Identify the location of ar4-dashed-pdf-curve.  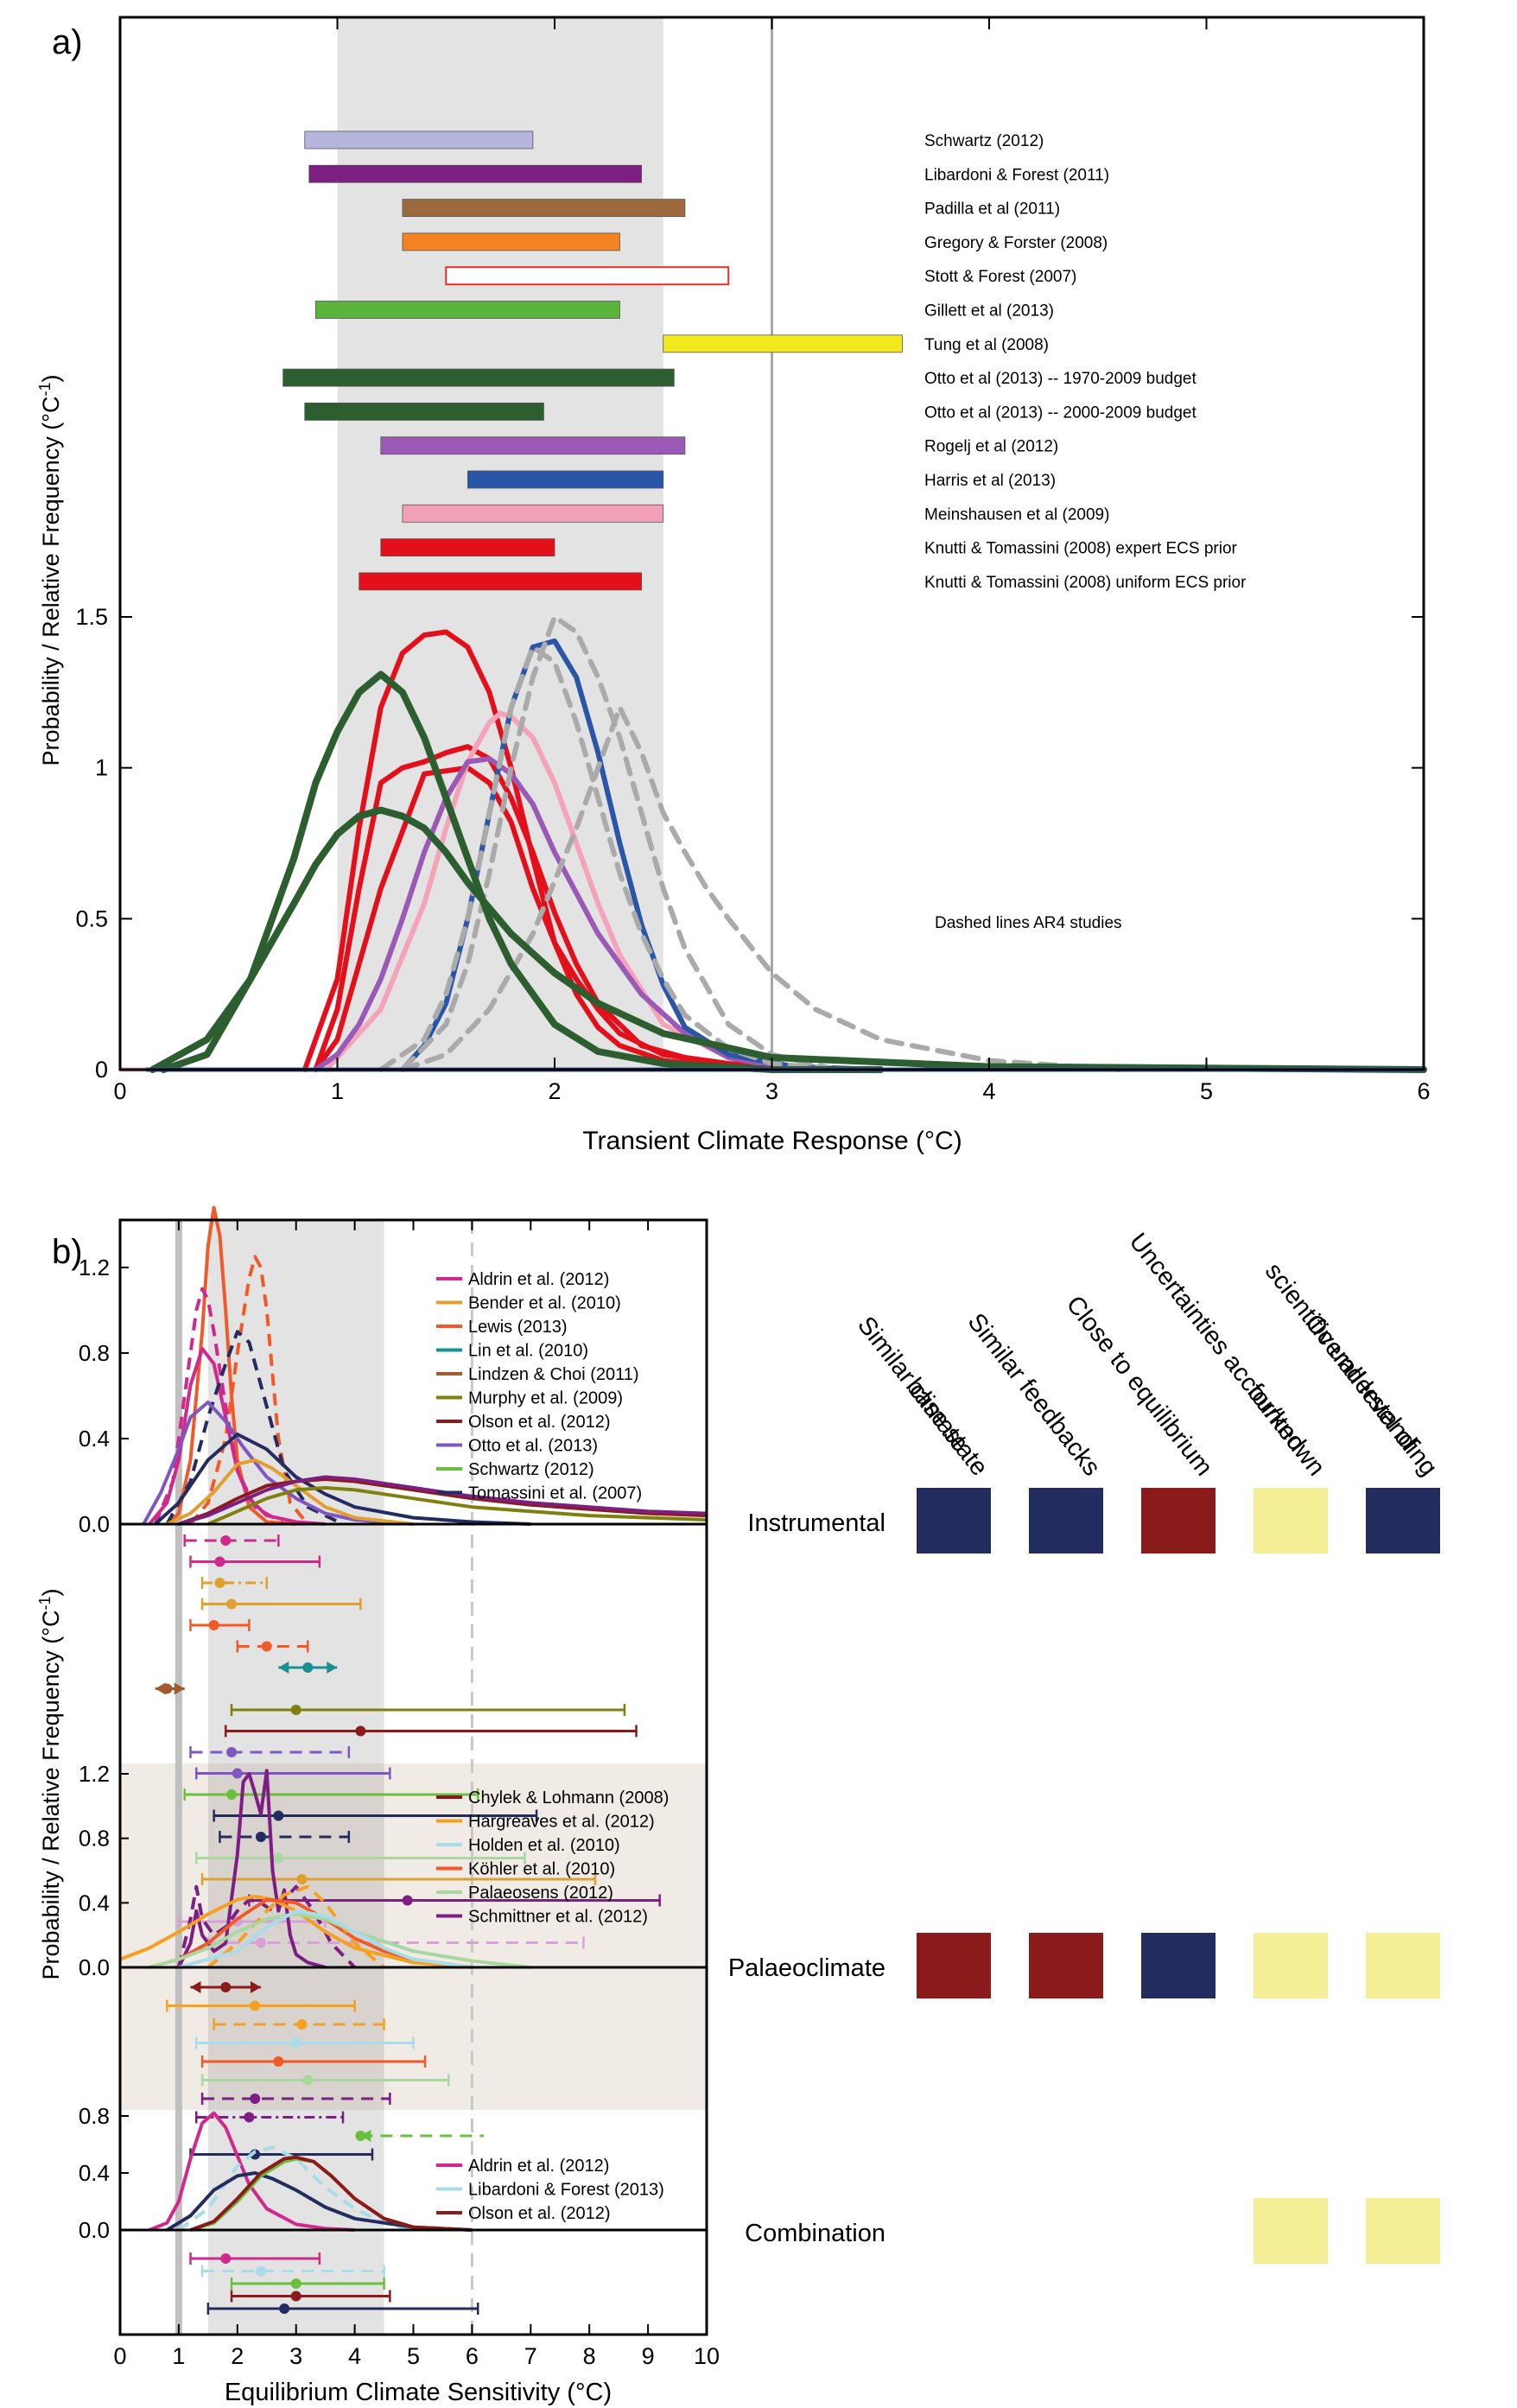
(761, 888).